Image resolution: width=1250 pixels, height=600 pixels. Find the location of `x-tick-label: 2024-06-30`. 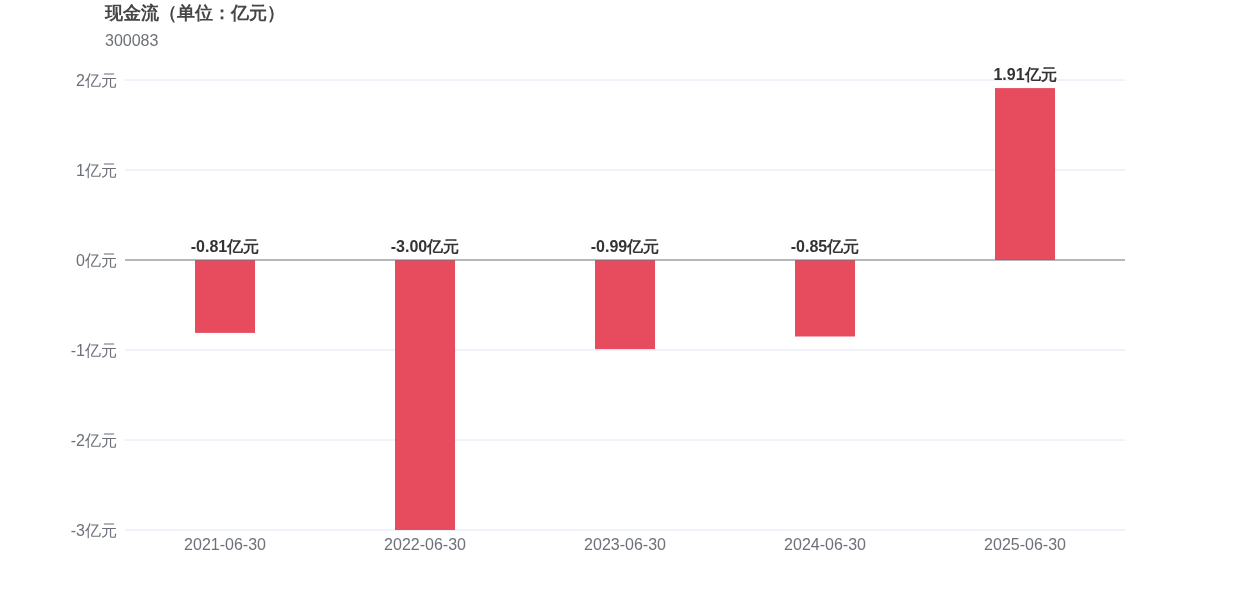

x-tick-label: 2024-06-30 is located at coordinates (825, 544).